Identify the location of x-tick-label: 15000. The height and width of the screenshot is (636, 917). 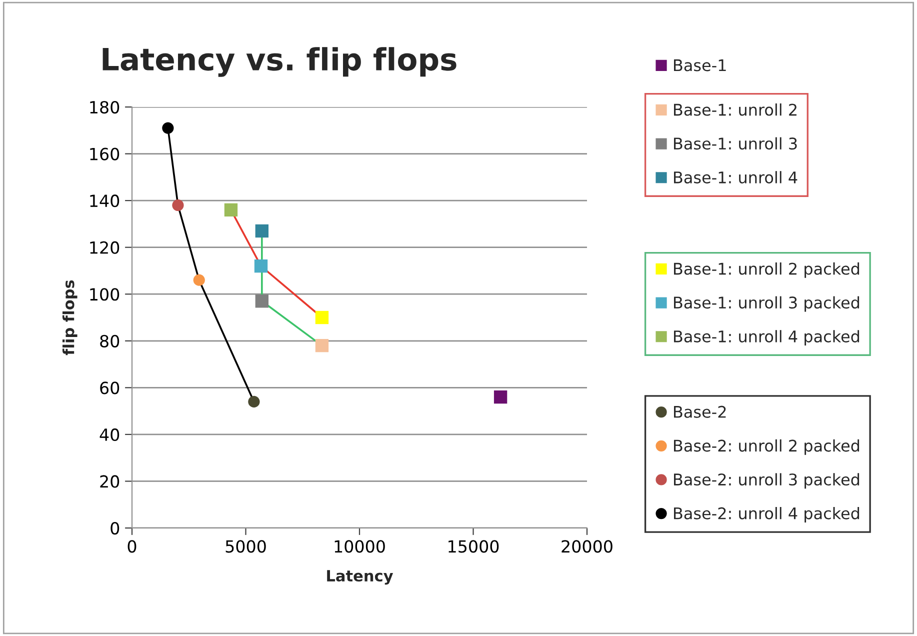
(473, 546).